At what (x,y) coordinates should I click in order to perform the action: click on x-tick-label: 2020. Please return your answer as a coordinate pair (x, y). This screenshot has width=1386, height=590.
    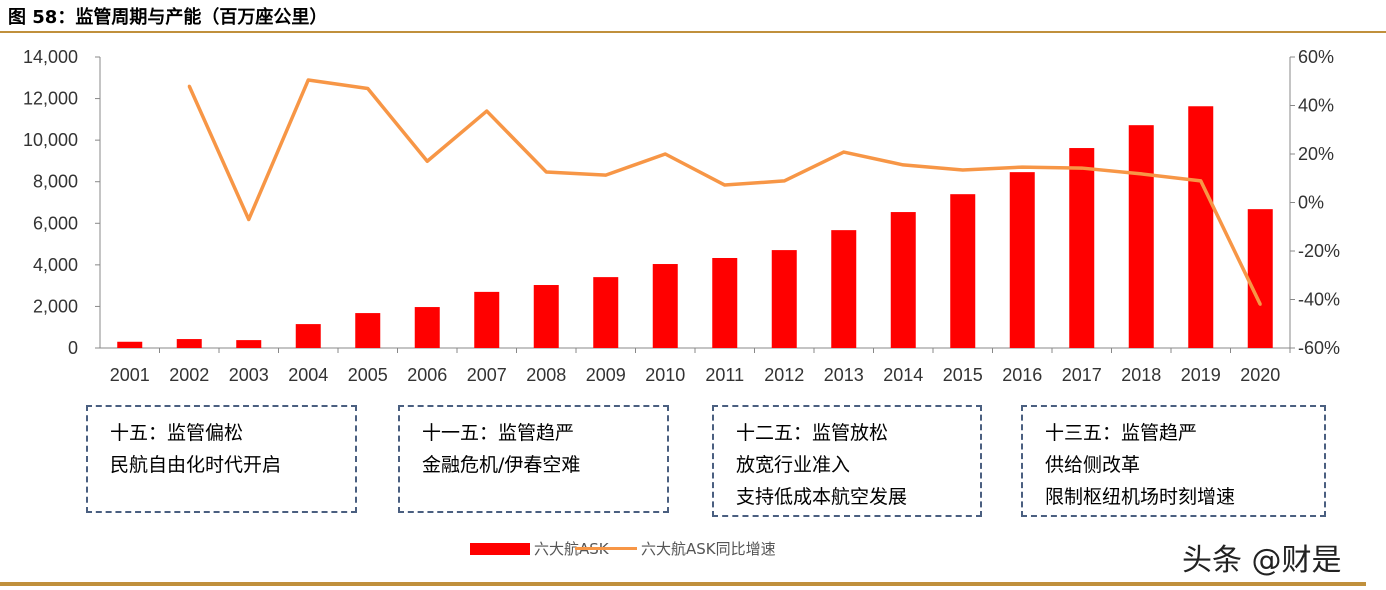
    Looking at the image, I should click on (1260, 375).